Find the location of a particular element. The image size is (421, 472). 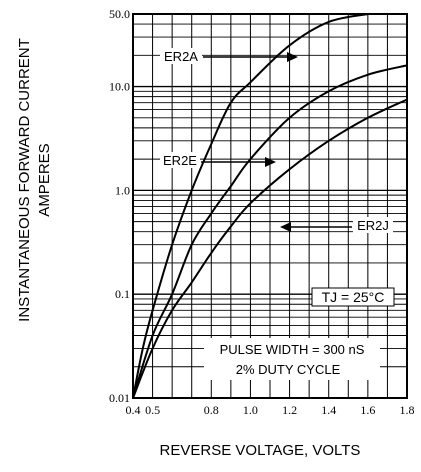

y-axis-label-line-1: INSTANTANEOUS FORWARD CURRENT is located at coordinates (24, 180).